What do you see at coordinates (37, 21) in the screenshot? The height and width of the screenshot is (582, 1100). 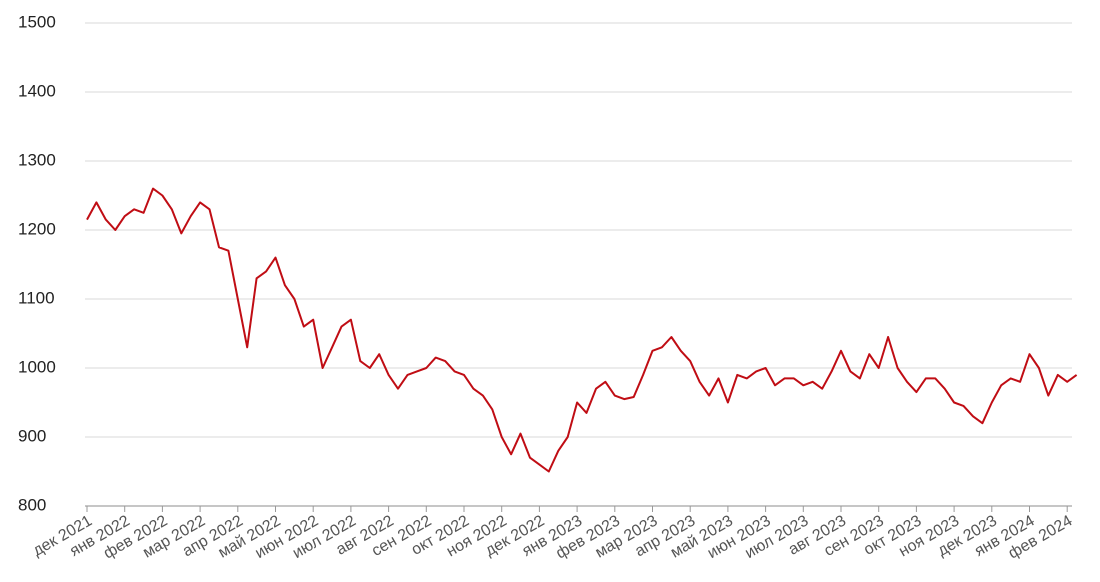 I see `y-tick-label: 1500` at bounding box center [37, 21].